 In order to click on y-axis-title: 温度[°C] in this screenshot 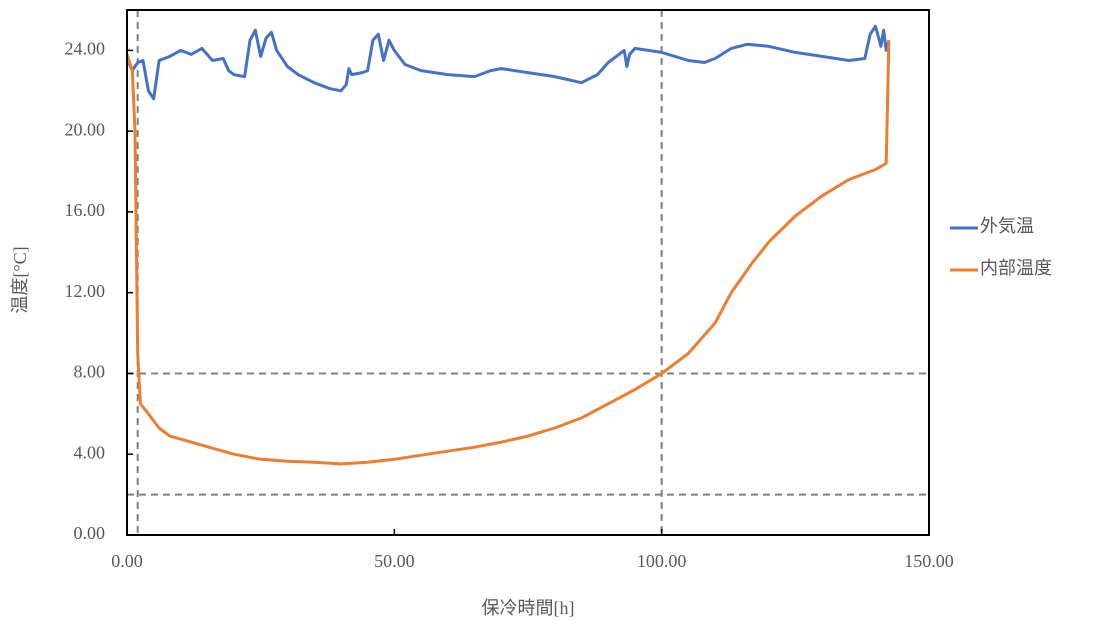, I will do `click(20, 279)`.